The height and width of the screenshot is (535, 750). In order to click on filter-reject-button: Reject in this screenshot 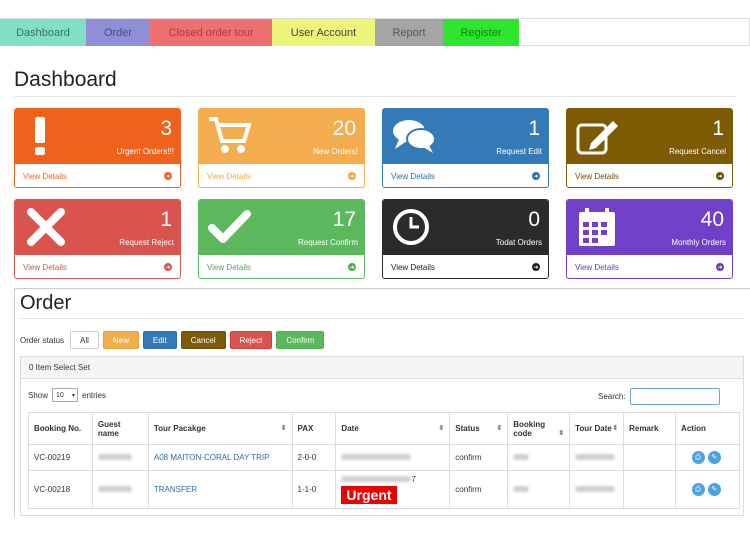, I will do `click(251, 340)`.